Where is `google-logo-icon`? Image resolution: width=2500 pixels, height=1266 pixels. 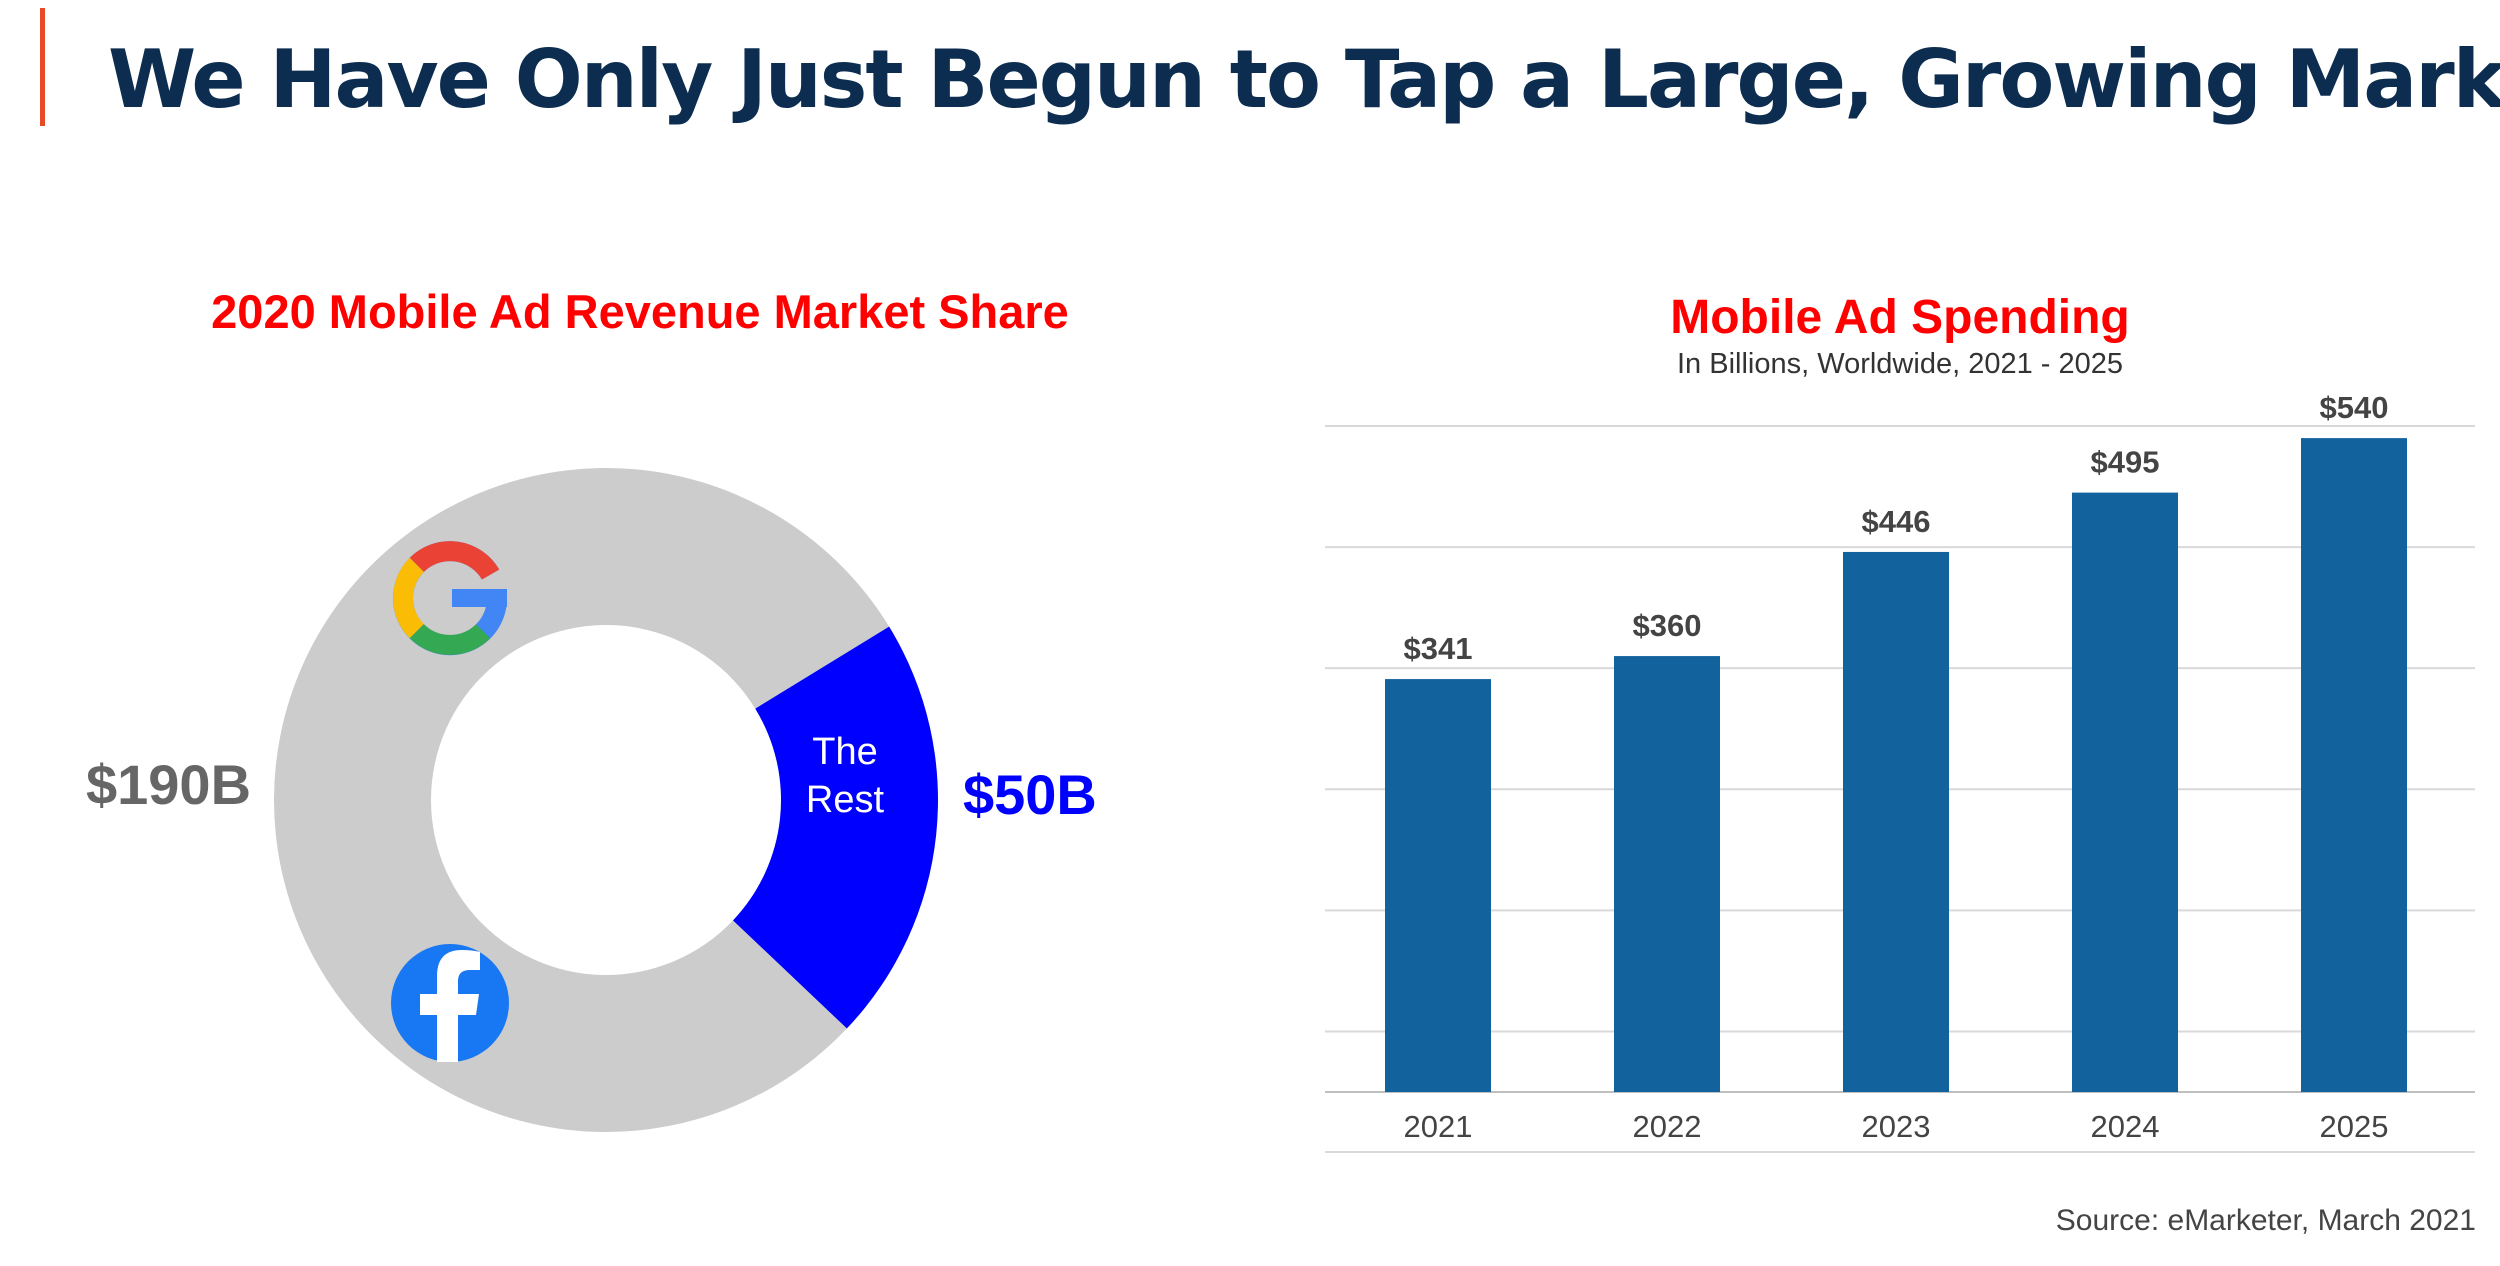
google-logo-icon is located at coordinates (450, 598).